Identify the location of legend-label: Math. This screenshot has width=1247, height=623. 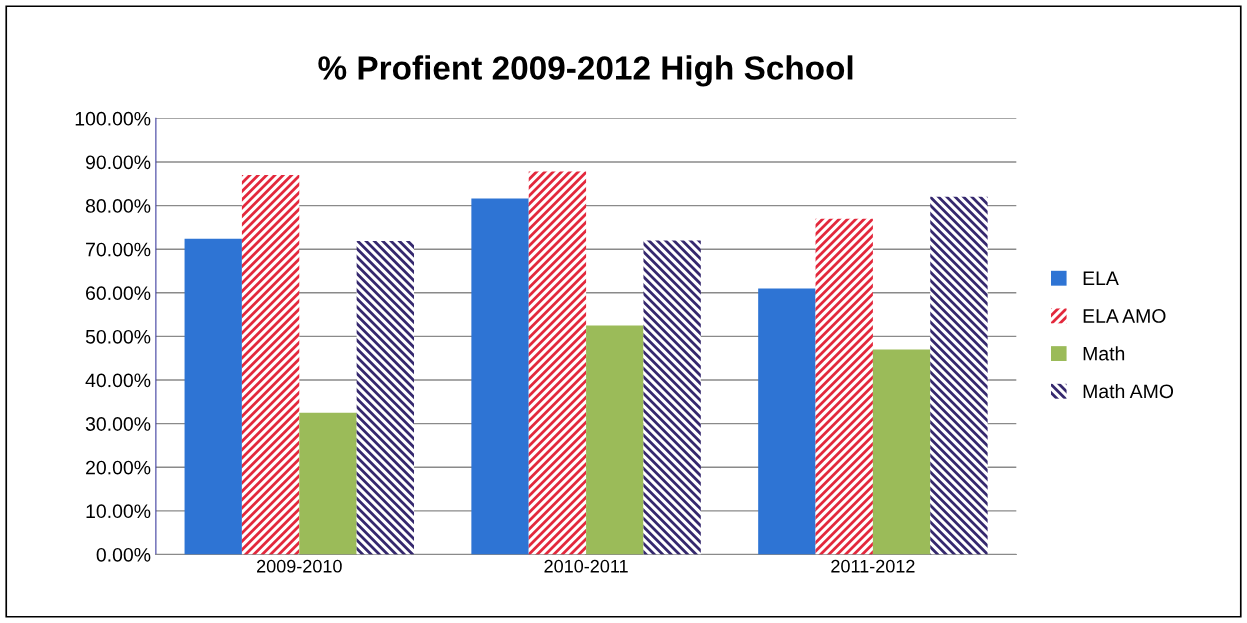
(1104, 353).